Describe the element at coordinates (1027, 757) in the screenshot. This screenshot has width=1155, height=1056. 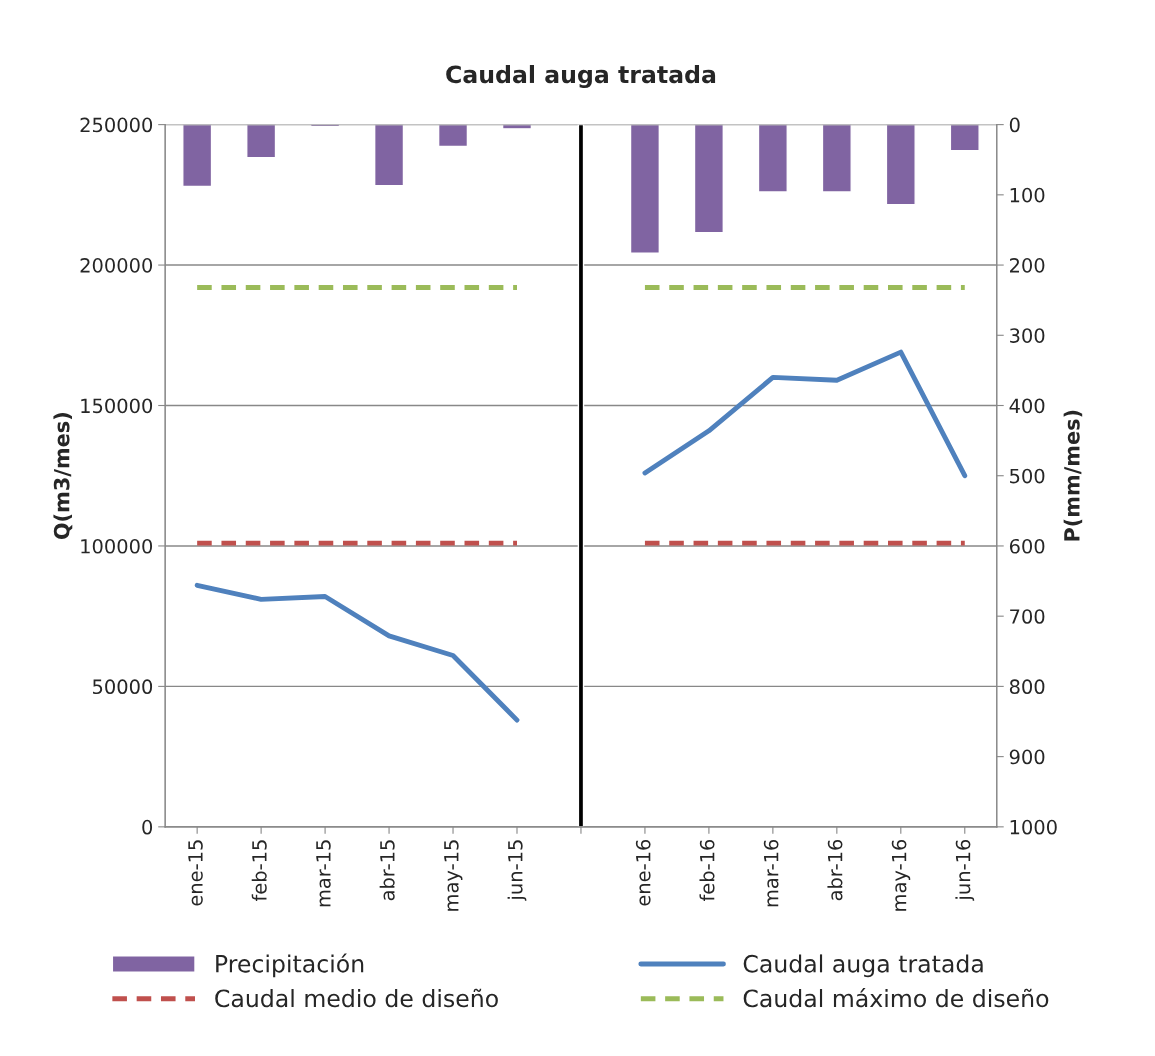
I see `y2-tick-label: 900` at that location.